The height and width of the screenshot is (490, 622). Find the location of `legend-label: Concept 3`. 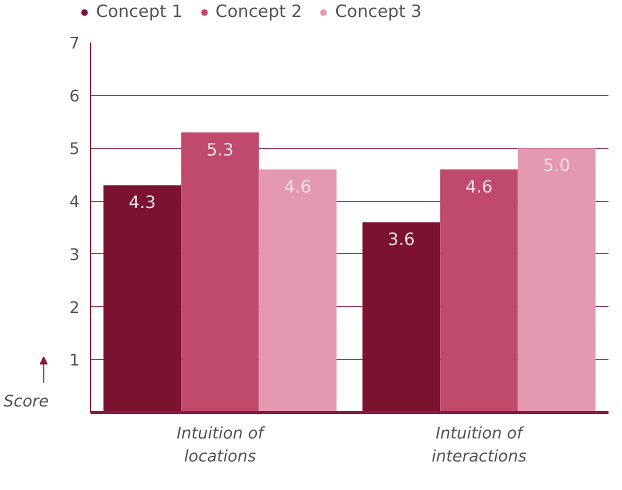

legend-label: Concept 3 is located at coordinates (378, 12).